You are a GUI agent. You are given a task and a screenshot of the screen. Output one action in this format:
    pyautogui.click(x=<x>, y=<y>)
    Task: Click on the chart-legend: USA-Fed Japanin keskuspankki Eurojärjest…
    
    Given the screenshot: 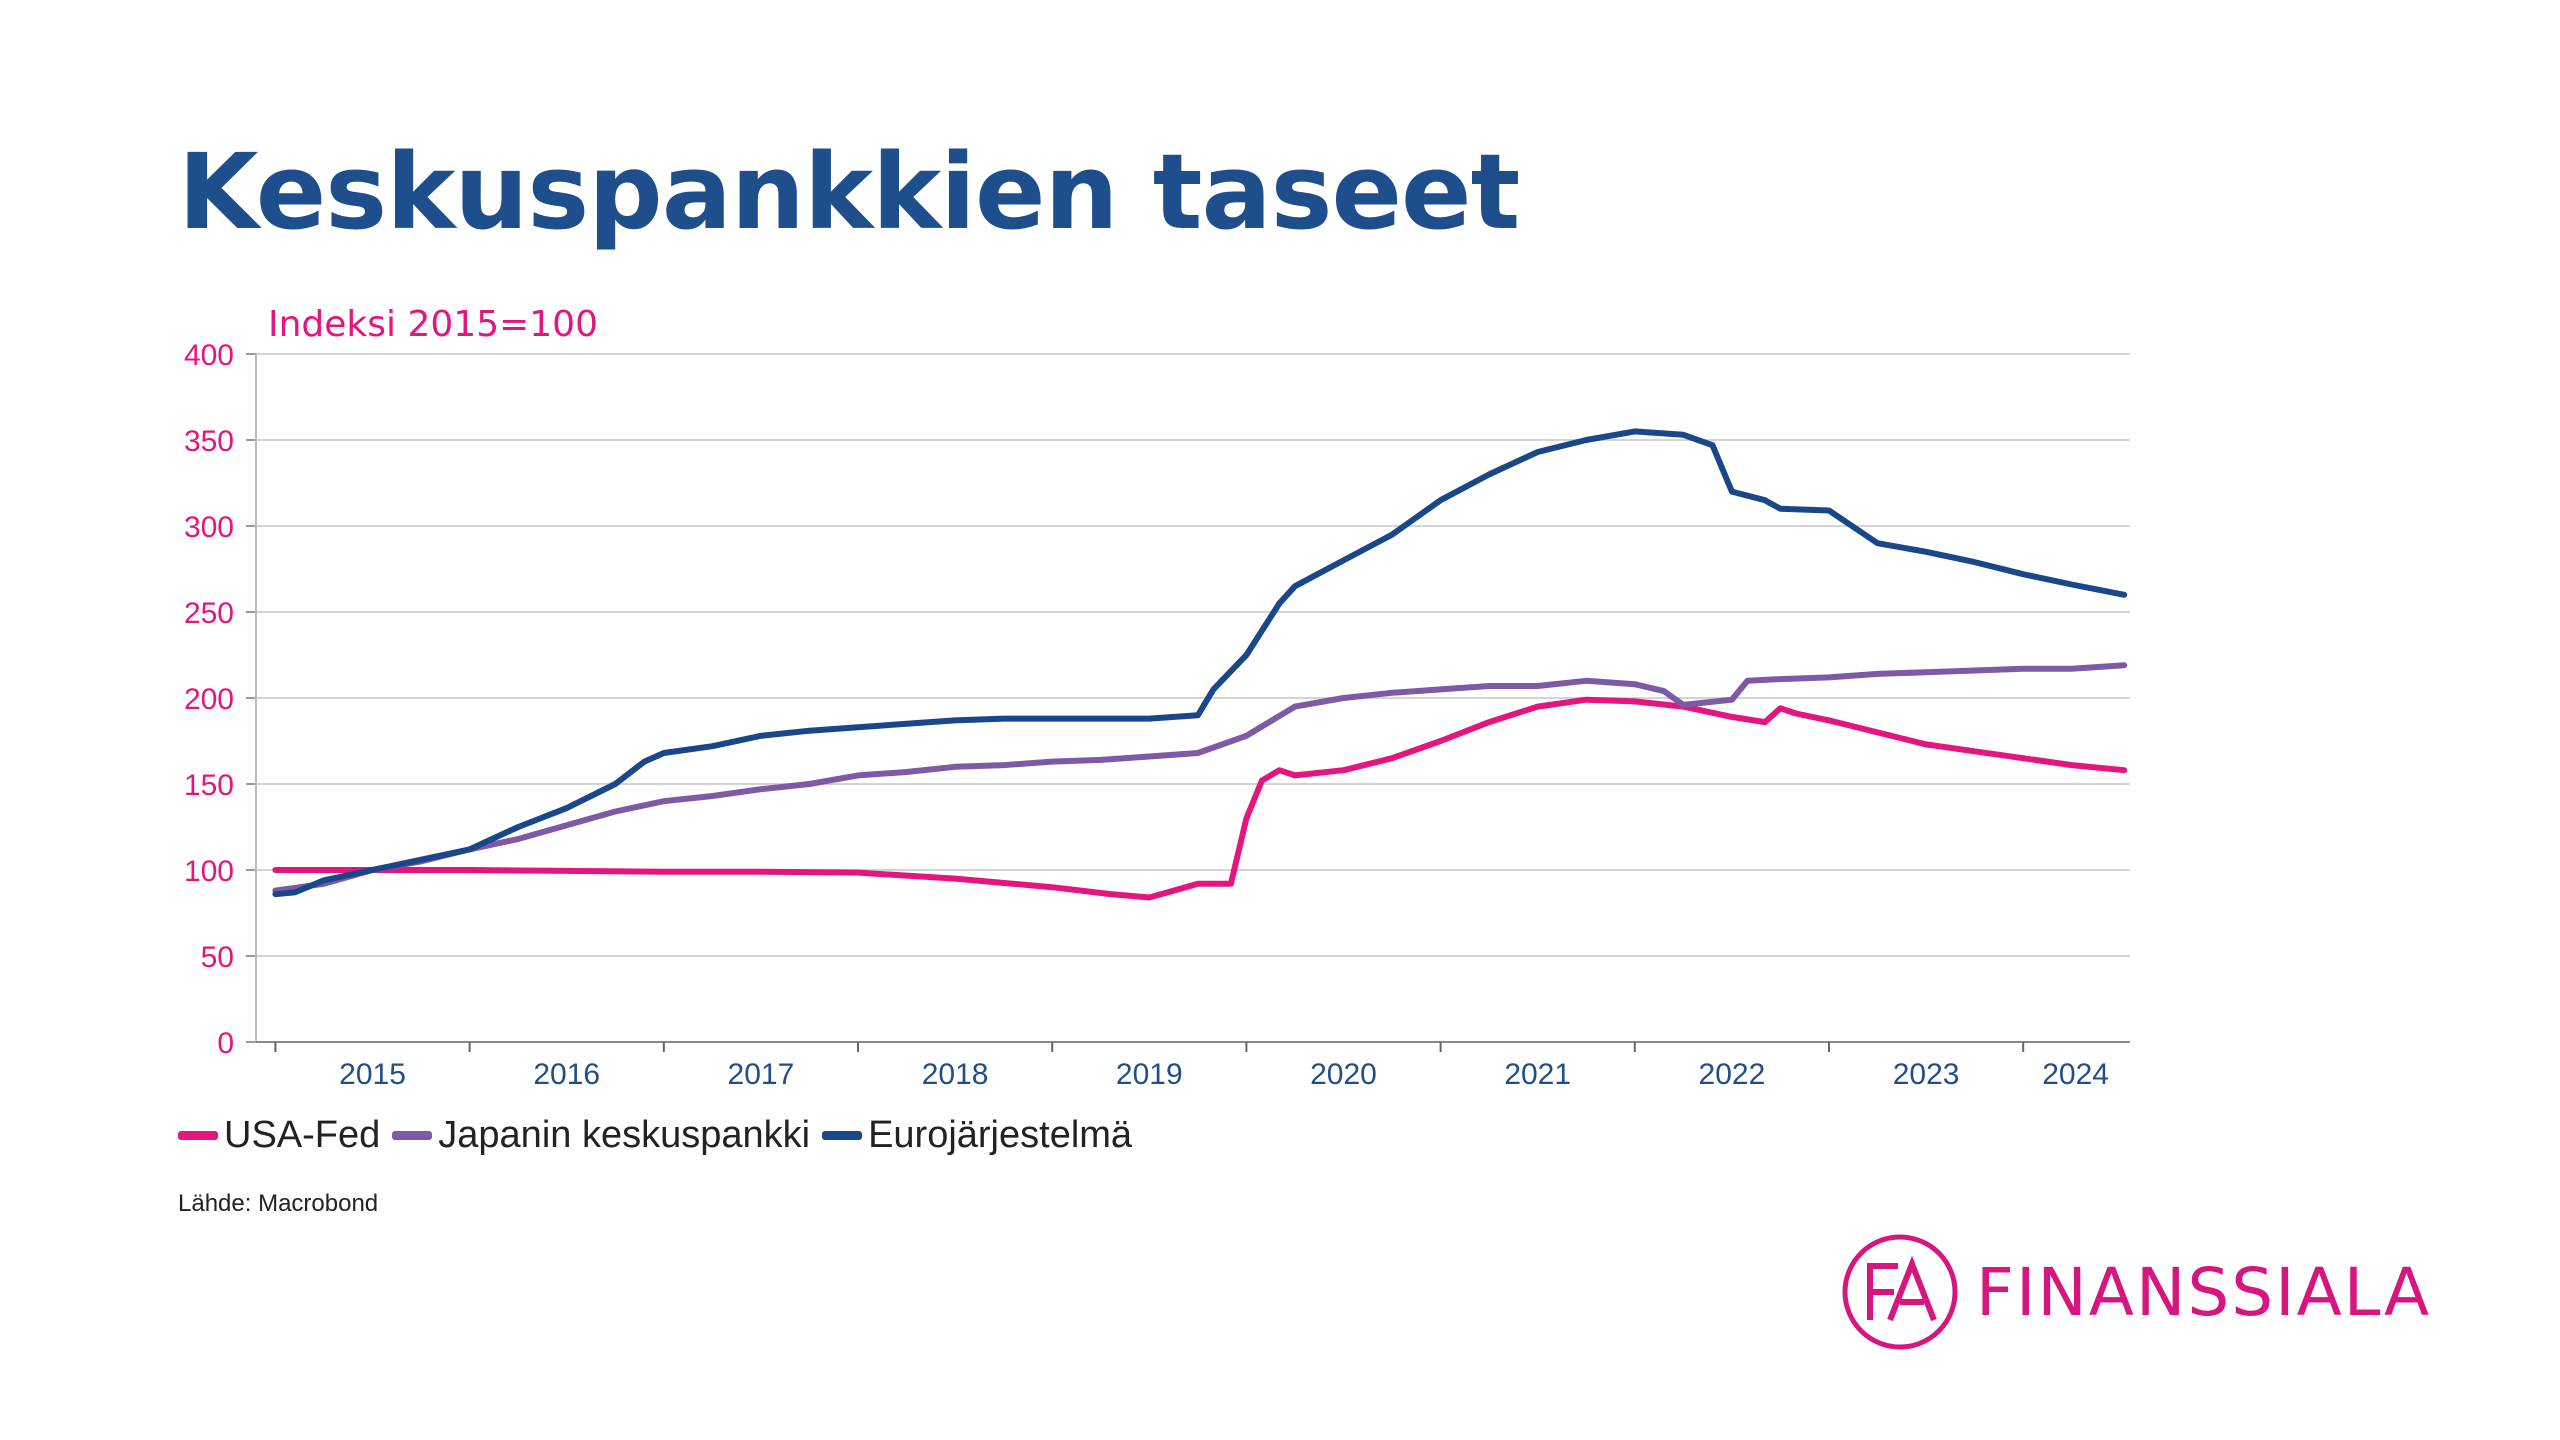 What is the action you would take?
    pyautogui.click(x=661, y=1135)
    